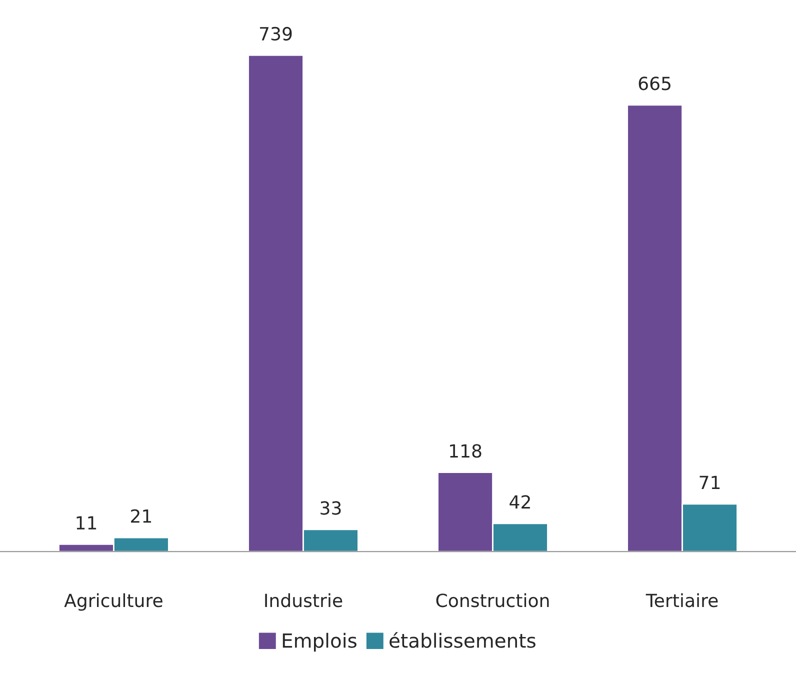 The width and height of the screenshot is (796, 681). I want to click on data-label: 71, so click(710, 483).